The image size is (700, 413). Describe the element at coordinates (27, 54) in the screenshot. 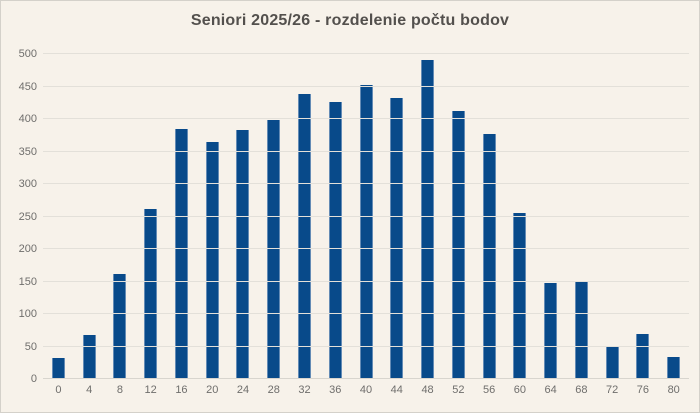

I see `y-axis-tick-label: 500` at that location.